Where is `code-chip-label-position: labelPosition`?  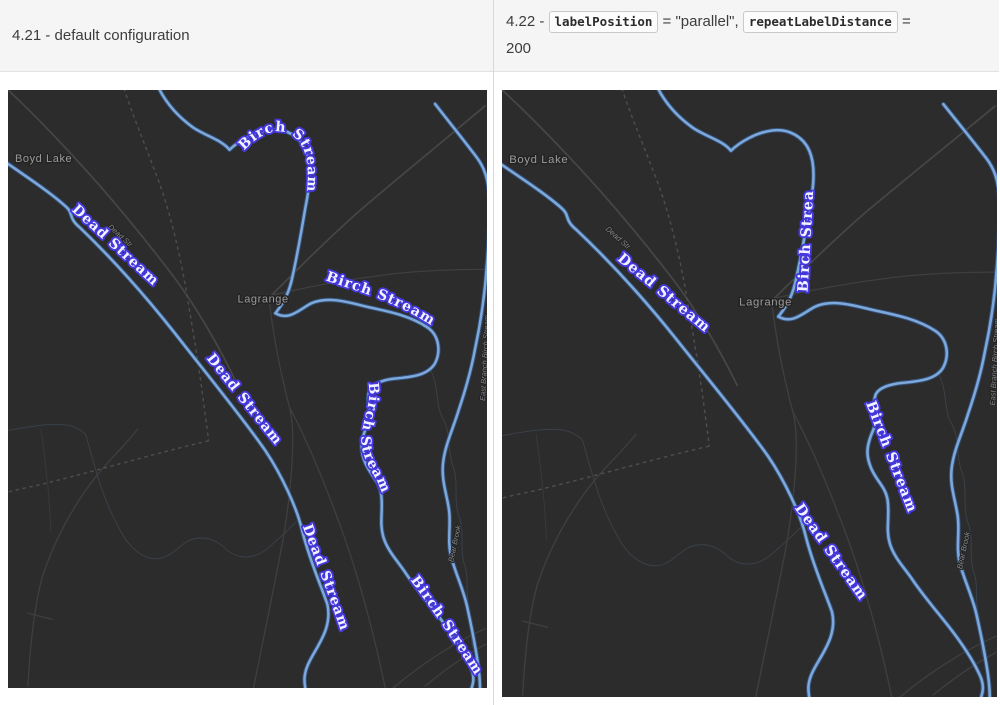
code-chip-label-position: labelPosition is located at coordinates (603, 22).